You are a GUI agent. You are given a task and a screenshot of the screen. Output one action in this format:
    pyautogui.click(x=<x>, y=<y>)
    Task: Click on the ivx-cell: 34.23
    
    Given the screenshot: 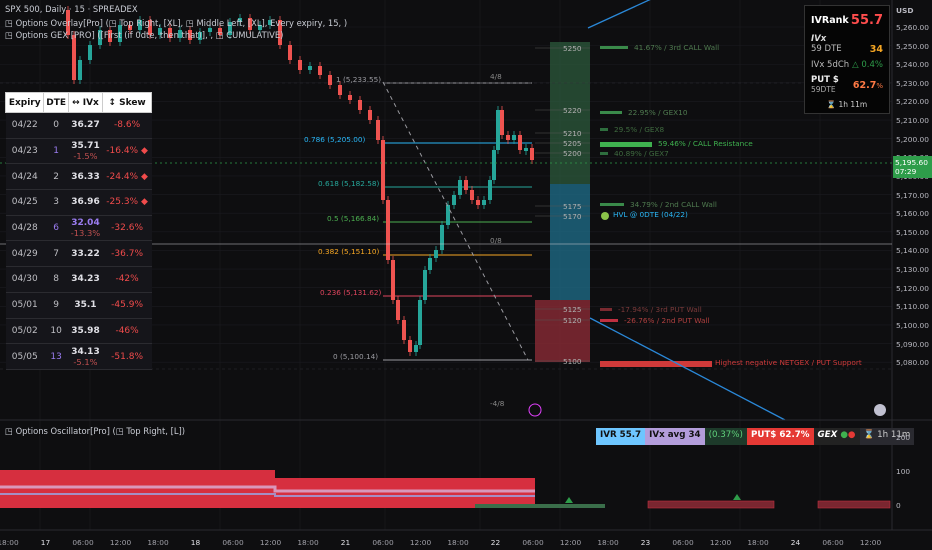 What is the action you would take?
    pyautogui.click(x=85, y=279)
    